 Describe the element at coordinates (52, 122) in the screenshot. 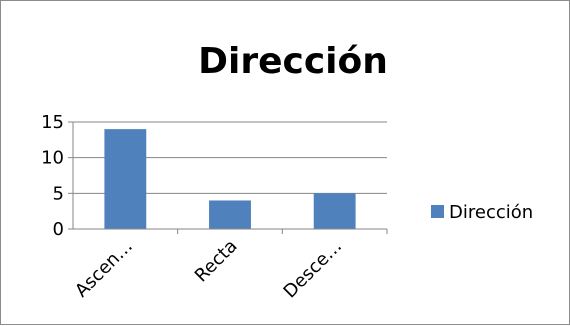

I see `y-tick-label: 15` at that location.